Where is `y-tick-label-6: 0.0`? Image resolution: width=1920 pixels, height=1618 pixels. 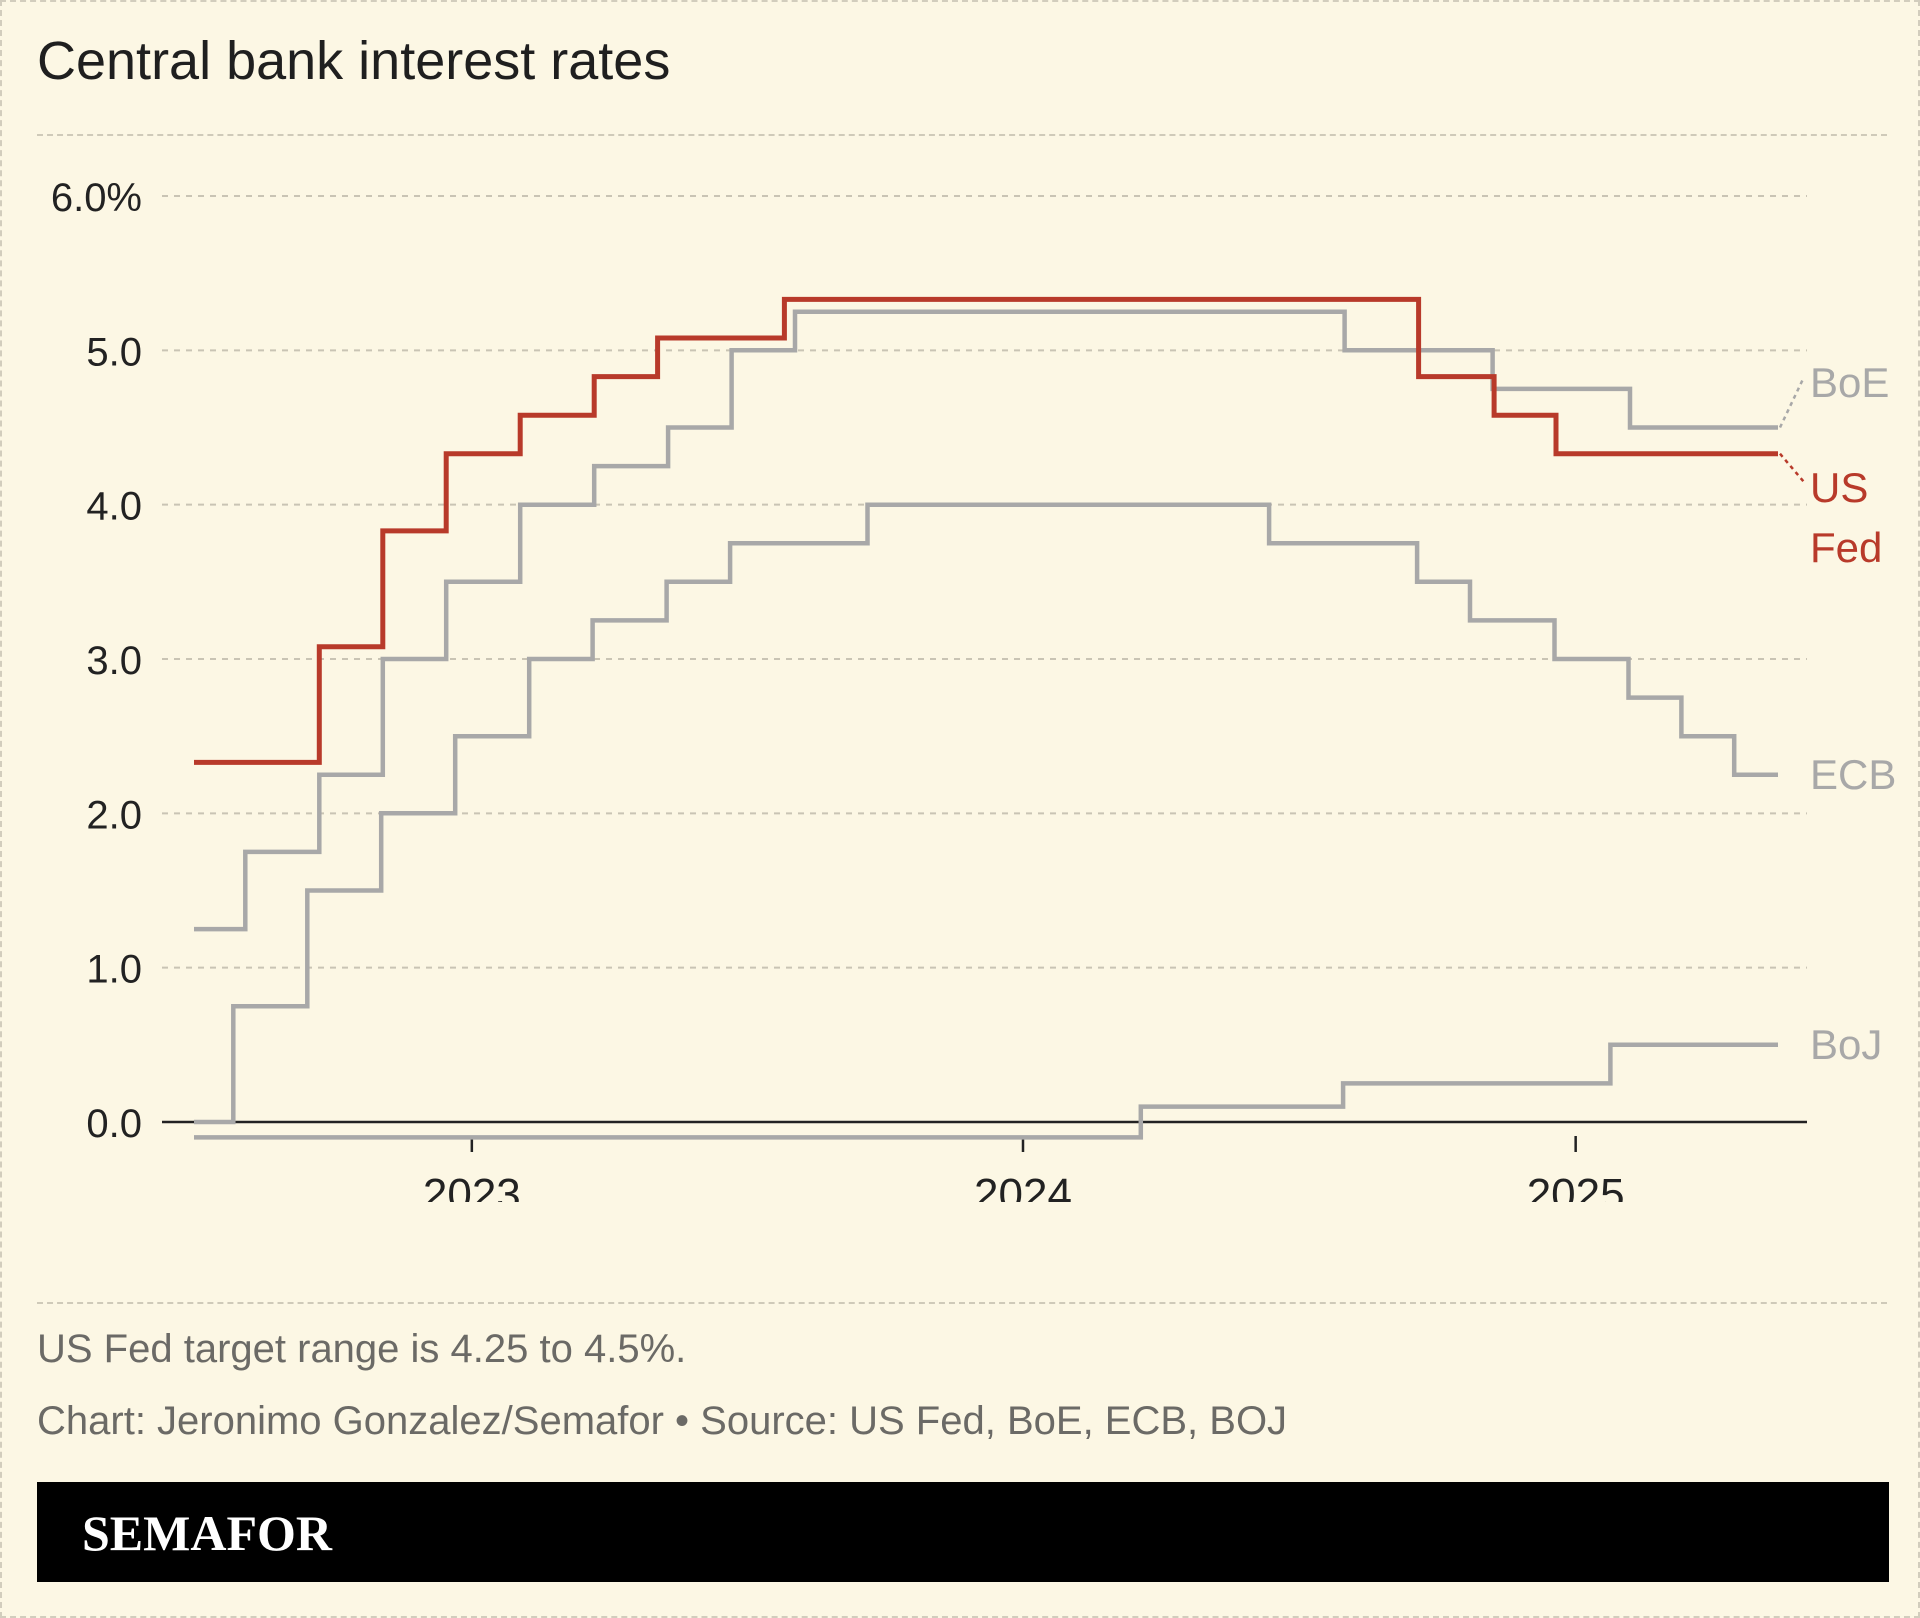 y-tick-label-6: 0.0 is located at coordinates (114, 1124).